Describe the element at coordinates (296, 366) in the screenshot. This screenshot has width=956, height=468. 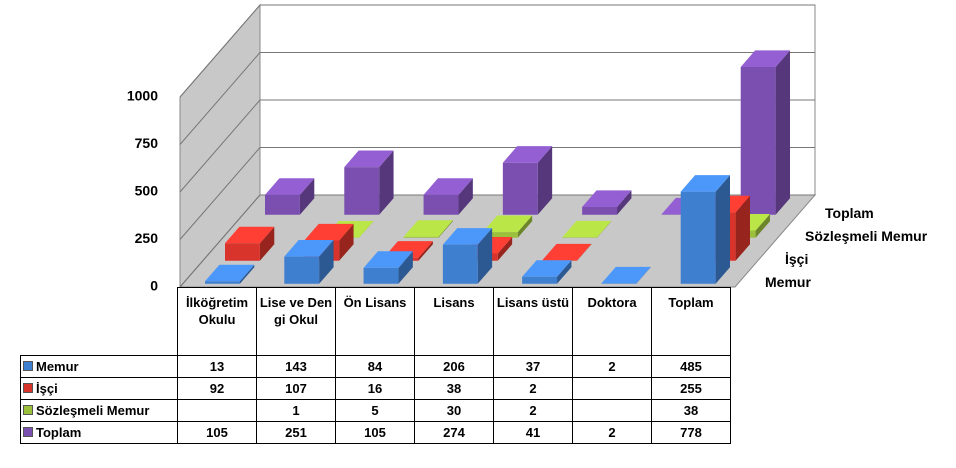
I see `table-value: 143` at that location.